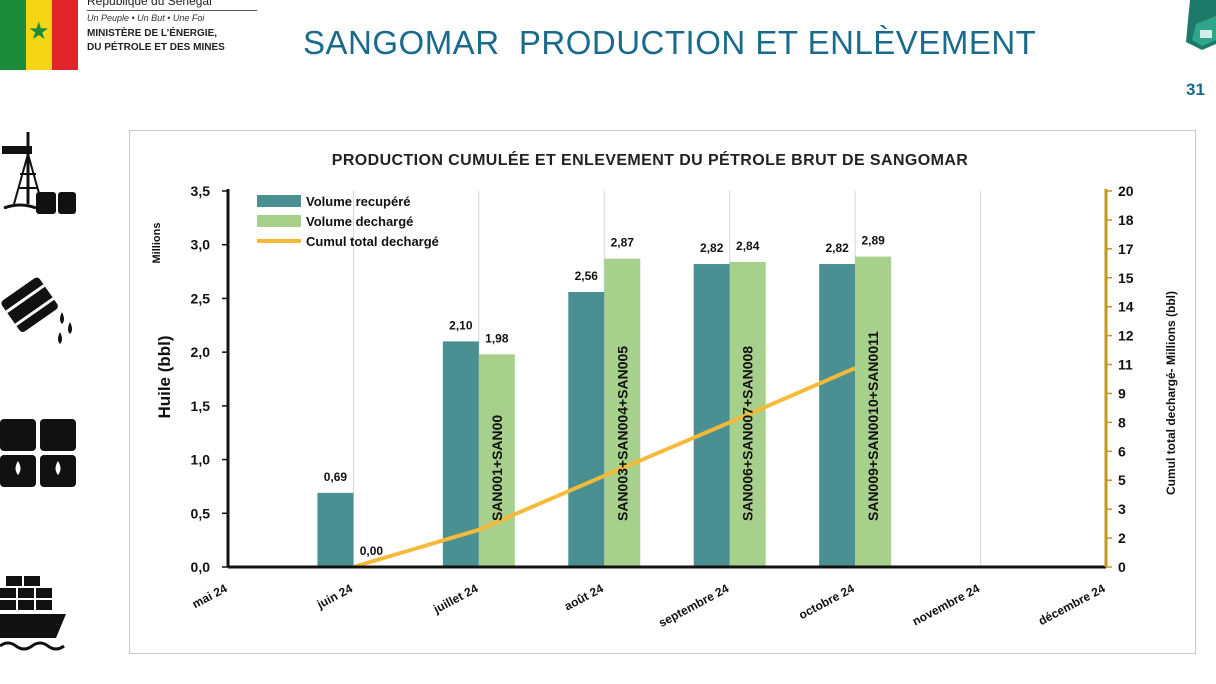 The width and height of the screenshot is (1216, 684). I want to click on y2-tick-label: 14, so click(1126, 307).